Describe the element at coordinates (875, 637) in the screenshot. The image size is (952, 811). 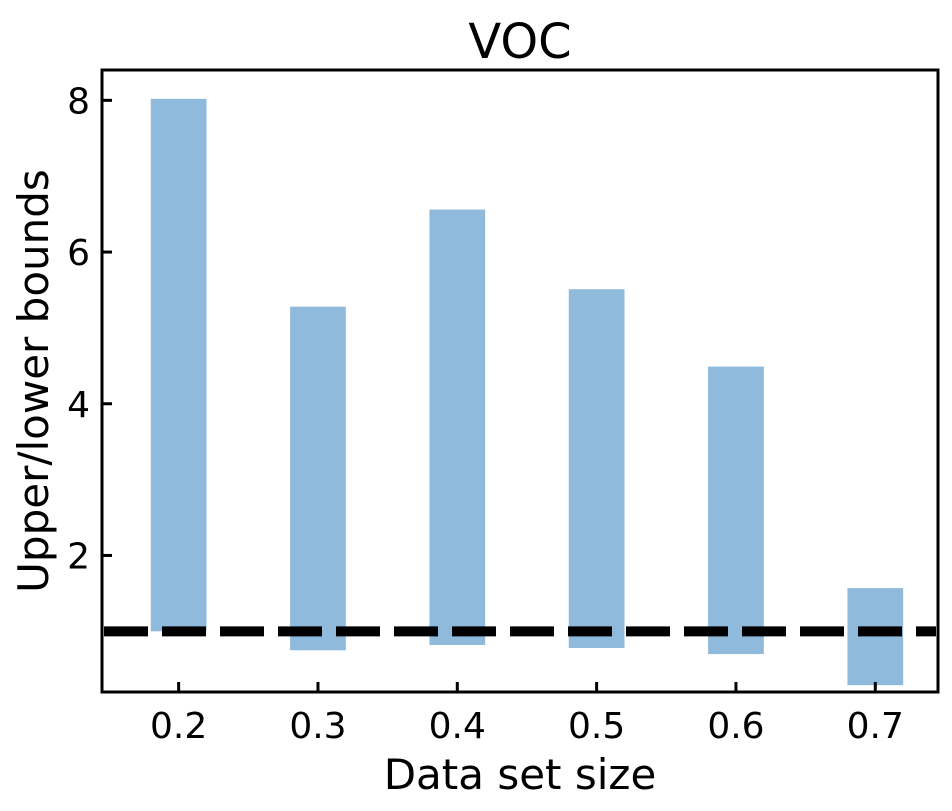
I see `bar-0.7` at that location.